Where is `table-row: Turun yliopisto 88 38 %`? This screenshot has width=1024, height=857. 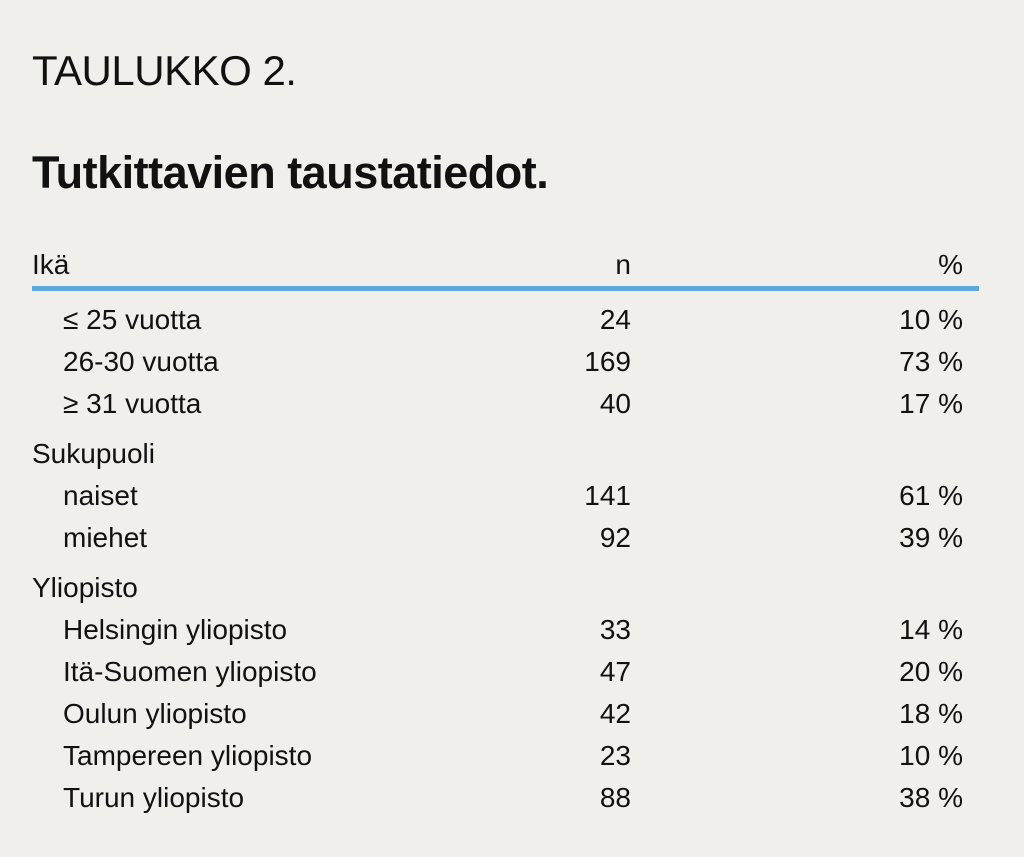 table-row: Turun yliopisto 88 38 % is located at coordinates (505, 798).